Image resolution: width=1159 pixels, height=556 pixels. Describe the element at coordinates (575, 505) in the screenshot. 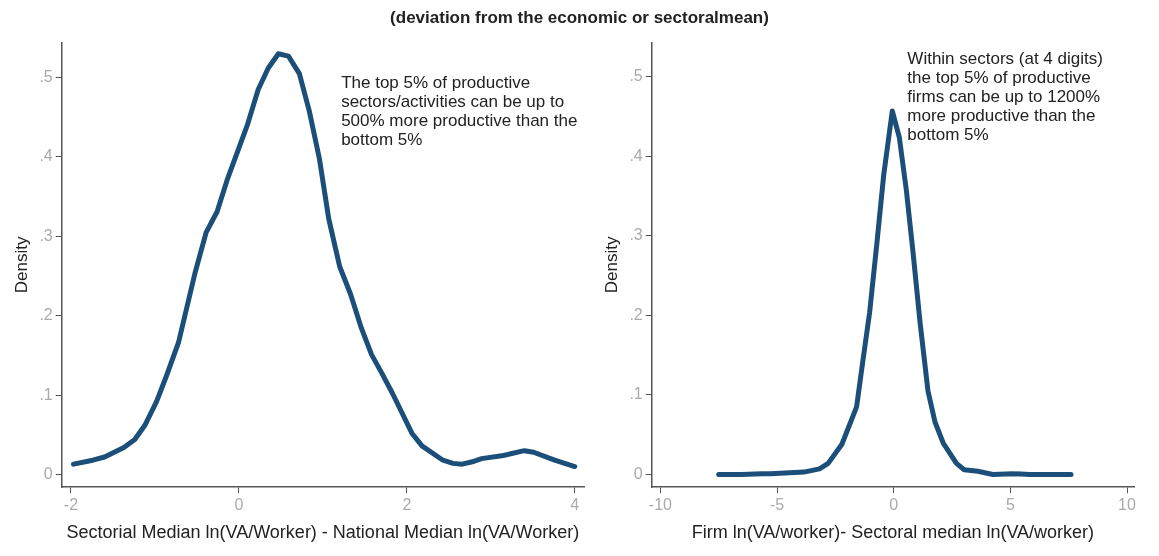

I see `x-tick-label: 4` at that location.